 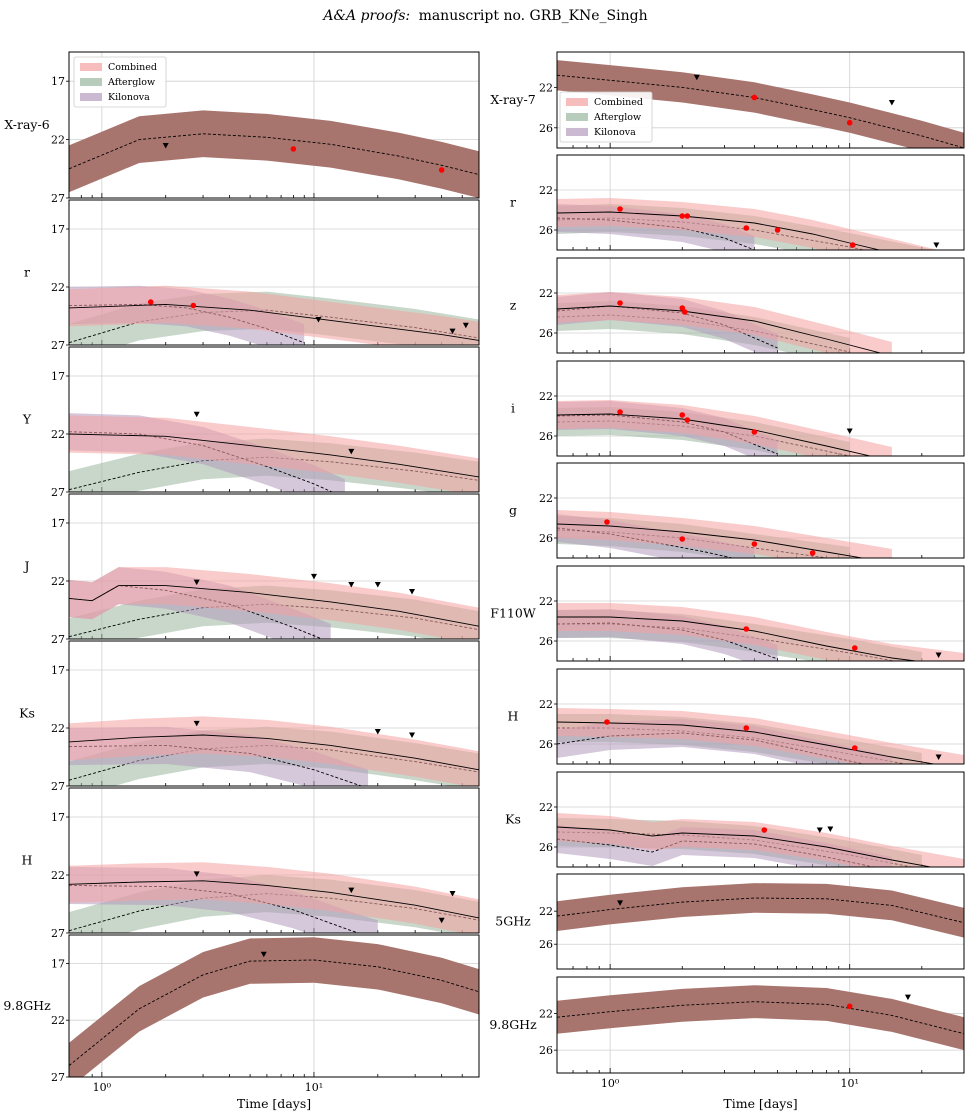 What do you see at coordinates (102, 1087) in the screenshot?
I see `xtick-label: 10⁰` at bounding box center [102, 1087].